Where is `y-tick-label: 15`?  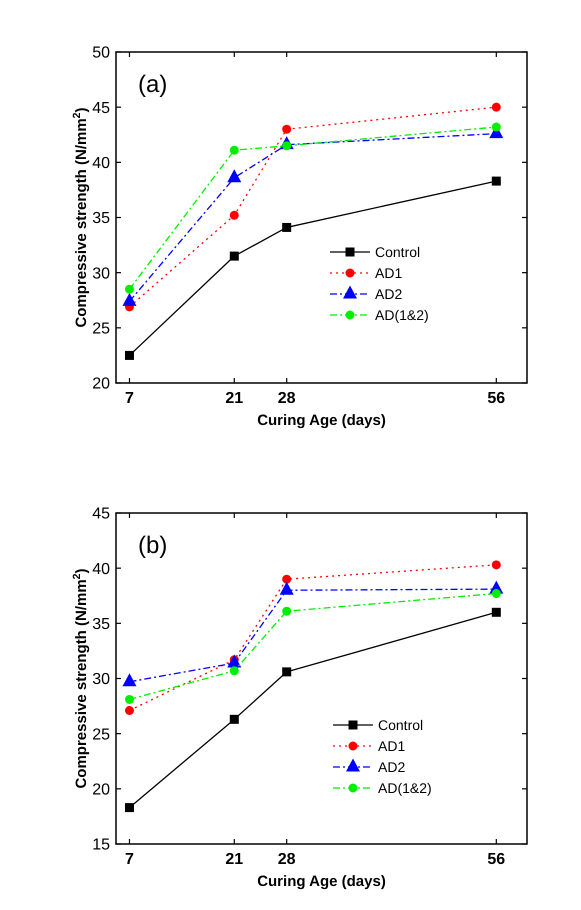
y-tick-label: 15 is located at coordinates (101, 845).